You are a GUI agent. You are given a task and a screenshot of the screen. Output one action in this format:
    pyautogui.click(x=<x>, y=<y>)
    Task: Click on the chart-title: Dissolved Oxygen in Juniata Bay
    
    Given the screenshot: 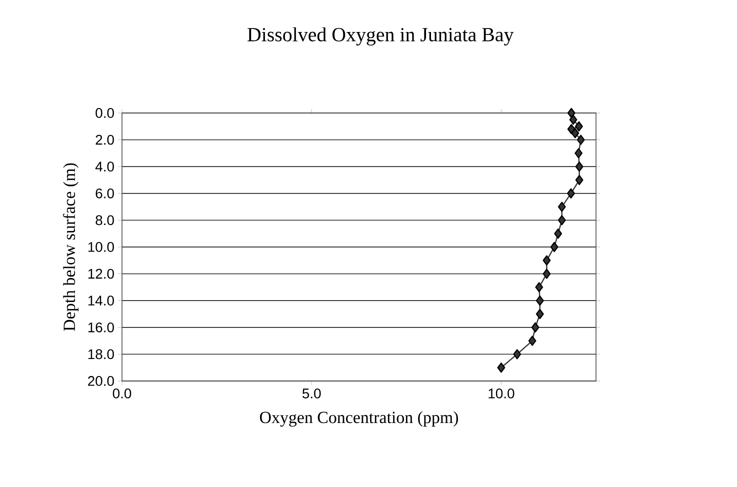 What is the action you would take?
    pyautogui.click(x=381, y=36)
    